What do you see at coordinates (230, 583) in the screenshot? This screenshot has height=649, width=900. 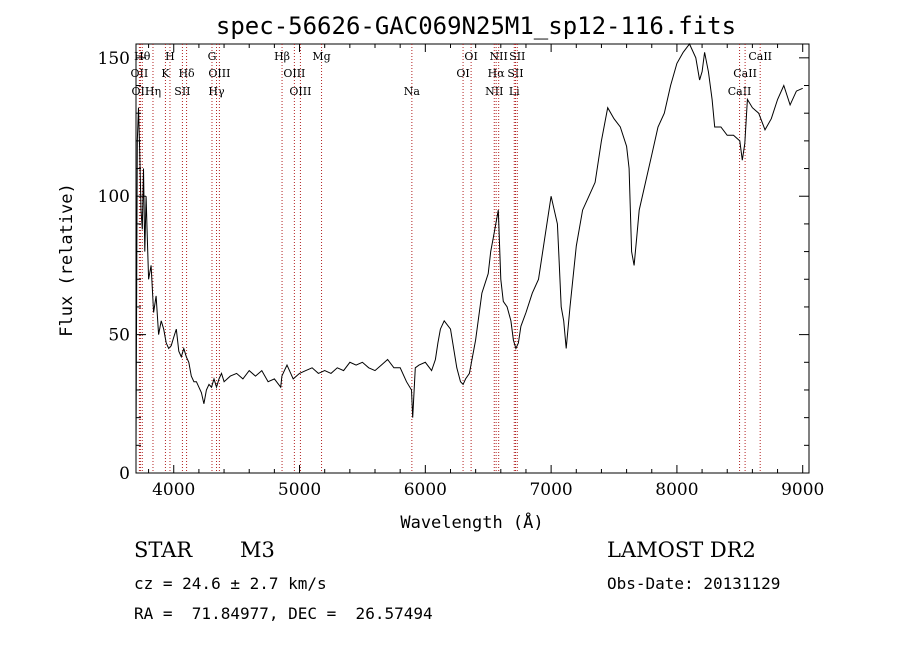 I see `redshift-velocity: cz = 24.6 ± 2.7 km/s` at bounding box center [230, 583].